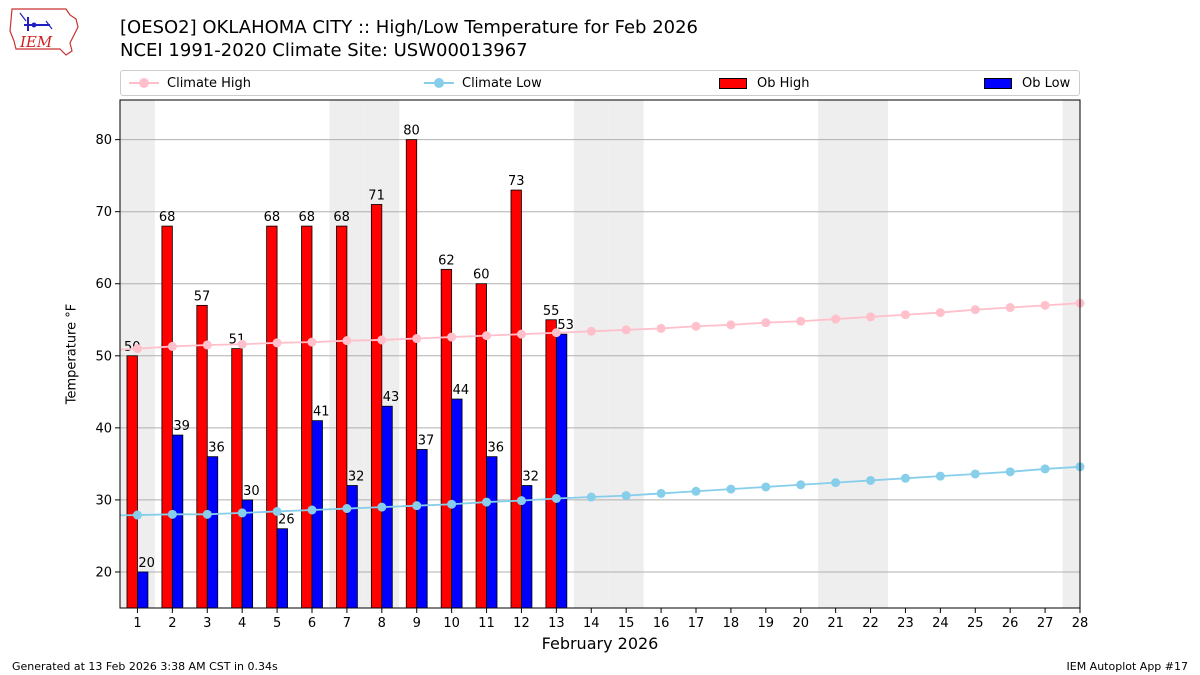  What do you see at coordinates (347, 623) in the screenshot?
I see `x-tick-label-7: 7` at bounding box center [347, 623].